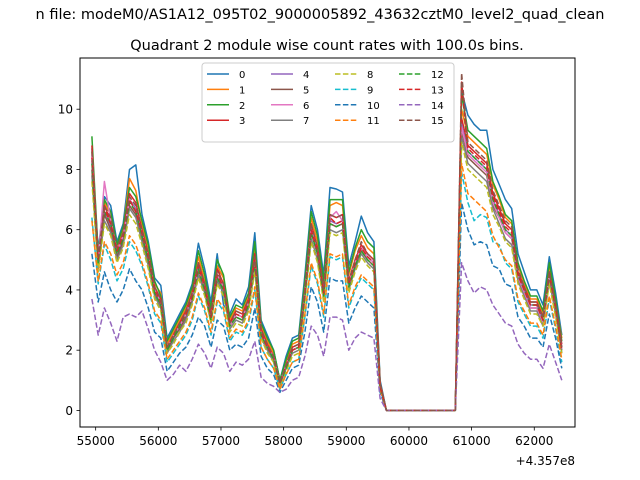 Image resolution: width=640 pixels, height=480 pixels. What do you see at coordinates (69, 170) in the screenshot?
I see `y-tick-label: 8` at bounding box center [69, 170].